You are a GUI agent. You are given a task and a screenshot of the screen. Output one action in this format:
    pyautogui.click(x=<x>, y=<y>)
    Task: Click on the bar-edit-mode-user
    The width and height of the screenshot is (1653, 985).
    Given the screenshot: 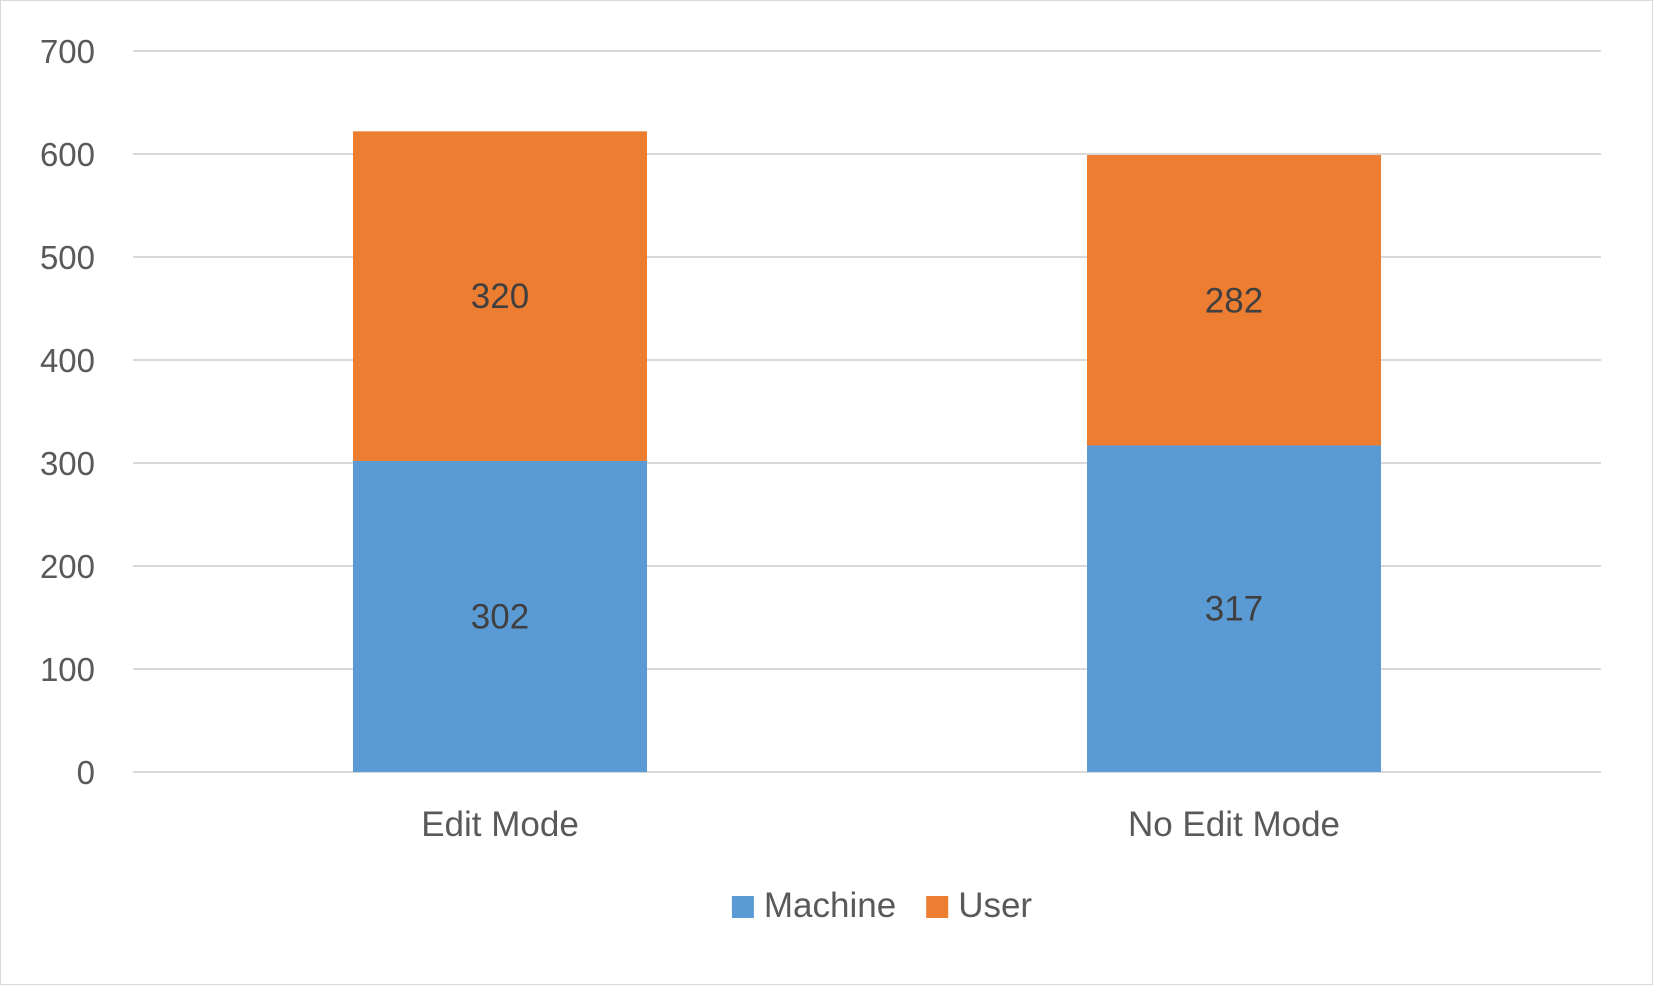 What is the action you would take?
    pyautogui.click(x=500, y=296)
    